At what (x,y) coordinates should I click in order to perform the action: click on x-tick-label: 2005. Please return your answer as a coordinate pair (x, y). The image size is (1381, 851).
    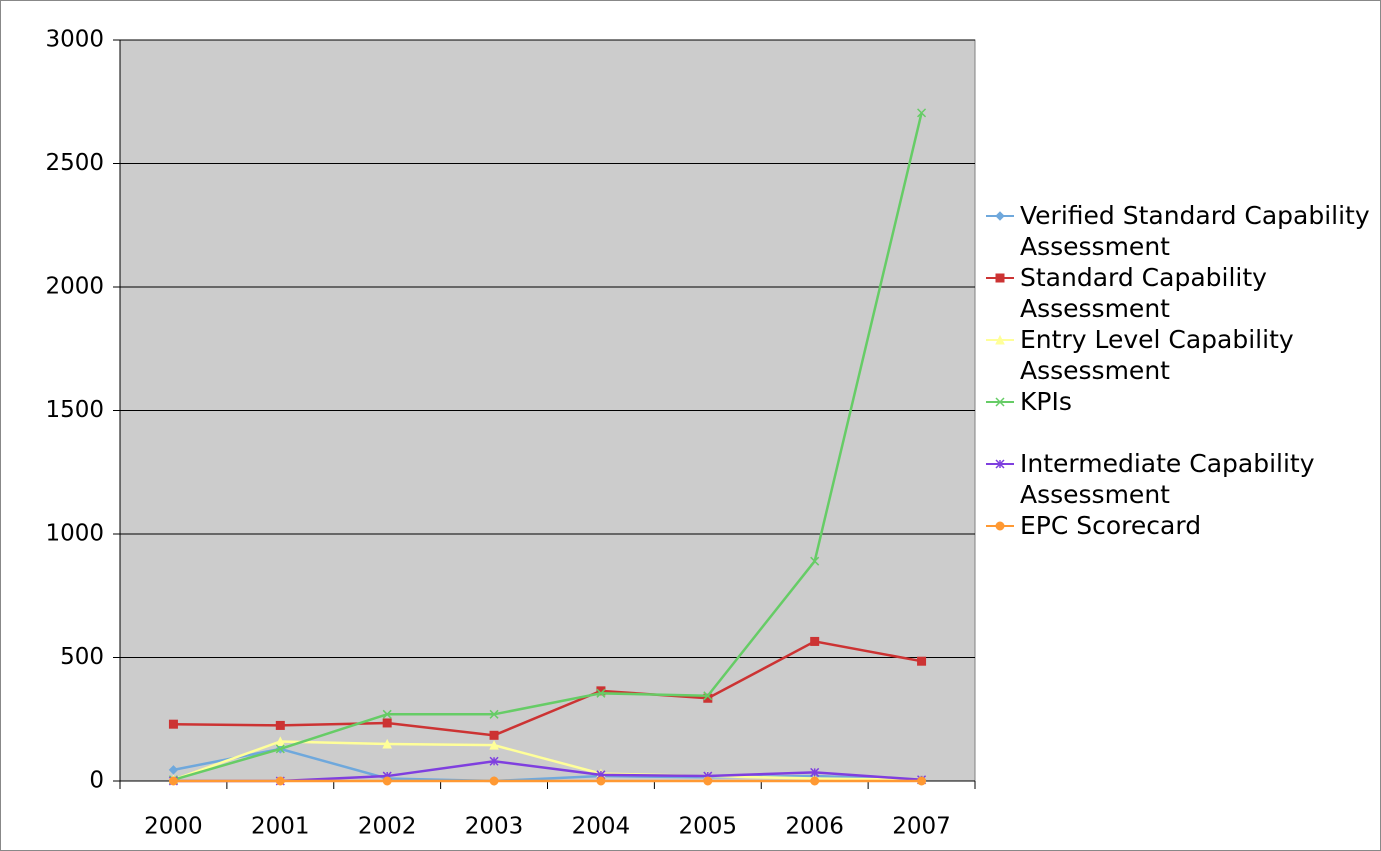
    Looking at the image, I should click on (708, 827).